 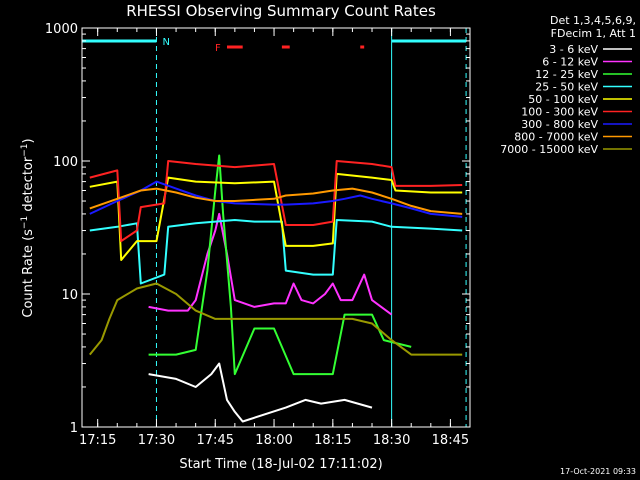 What do you see at coordinates (593, 33) in the screenshot?
I see `detector-info-line2: FDecim 1, Att 1` at bounding box center [593, 33].